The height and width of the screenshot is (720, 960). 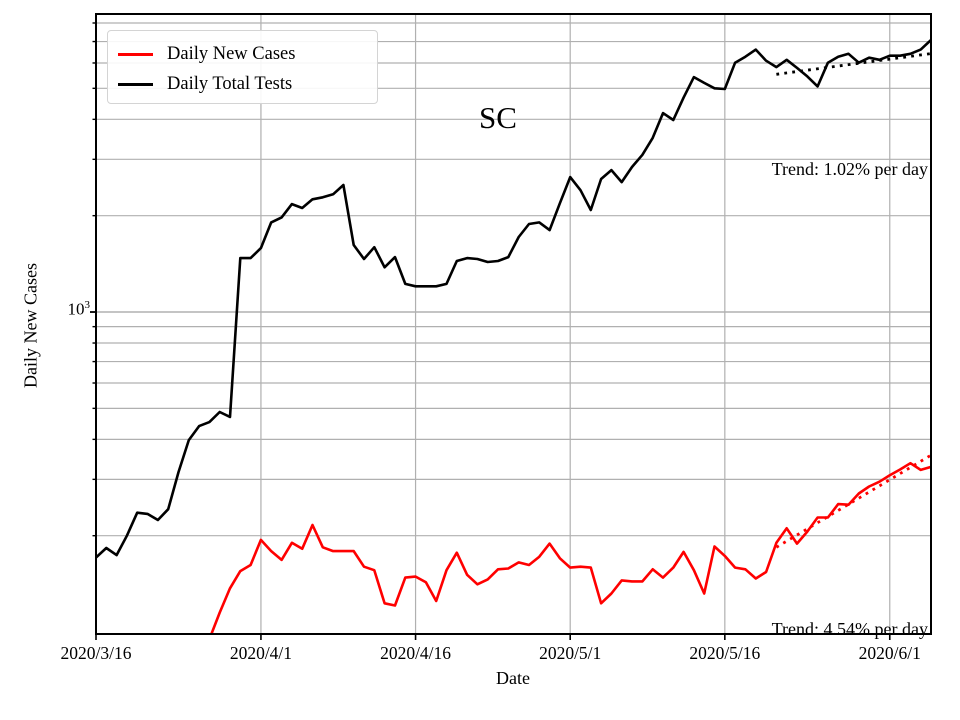 What do you see at coordinates (513, 678) in the screenshot?
I see `x-axis-label: Date` at bounding box center [513, 678].